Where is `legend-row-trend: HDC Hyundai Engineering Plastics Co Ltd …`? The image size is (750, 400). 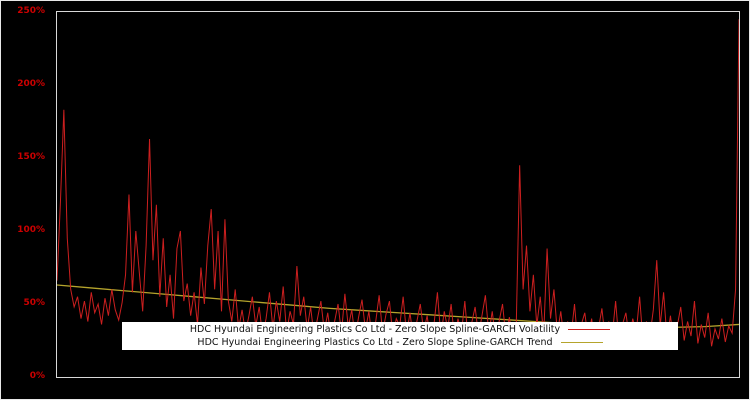
legend-row-trend: HDC Hyundai Engineering Plastics Co Ltd … is located at coordinates (400, 342).